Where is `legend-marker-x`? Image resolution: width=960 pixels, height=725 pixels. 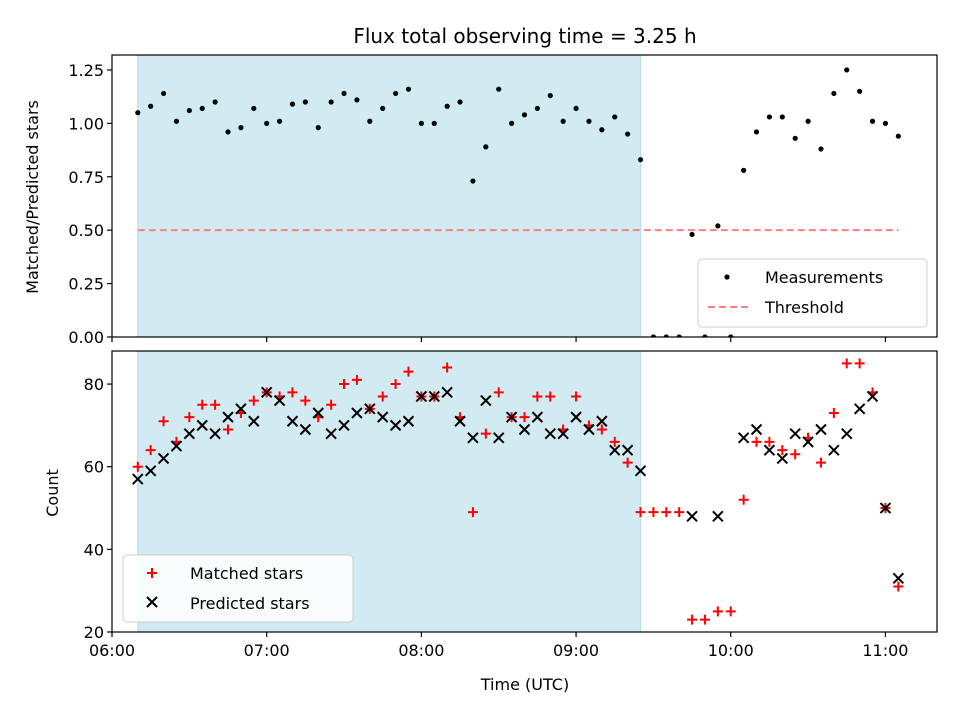
legend-marker-x is located at coordinates (152, 602).